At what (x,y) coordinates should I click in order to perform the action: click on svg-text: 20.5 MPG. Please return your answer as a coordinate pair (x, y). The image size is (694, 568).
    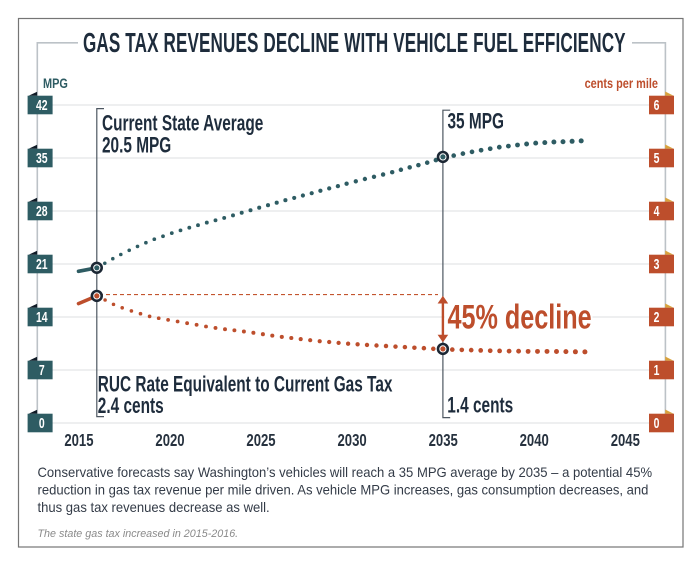
    Looking at the image, I should click on (136, 146).